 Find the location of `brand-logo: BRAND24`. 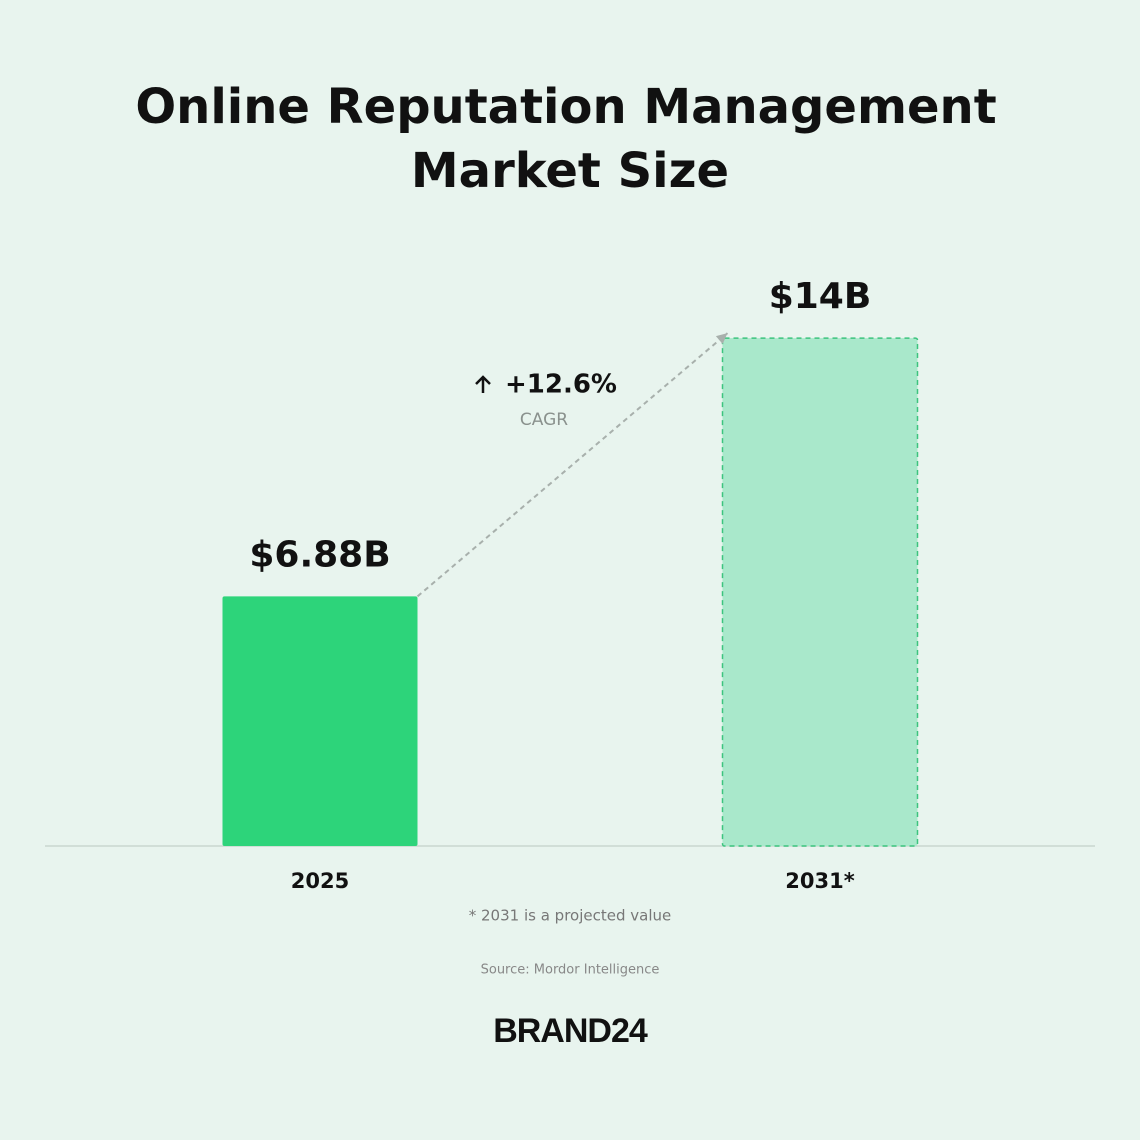

brand-logo: BRAND24 is located at coordinates (570, 1031).